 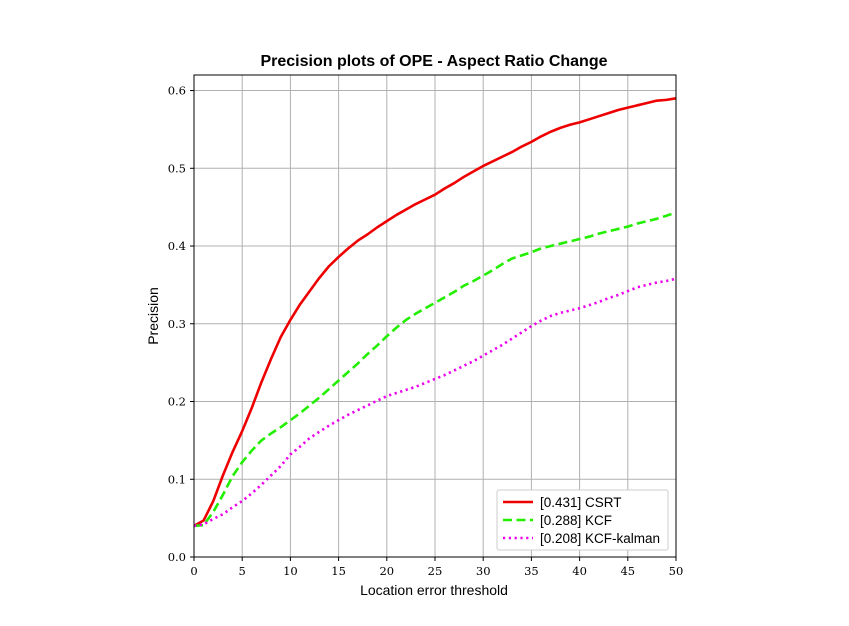 I want to click on x-tick-label: 10, so click(x=290, y=571).